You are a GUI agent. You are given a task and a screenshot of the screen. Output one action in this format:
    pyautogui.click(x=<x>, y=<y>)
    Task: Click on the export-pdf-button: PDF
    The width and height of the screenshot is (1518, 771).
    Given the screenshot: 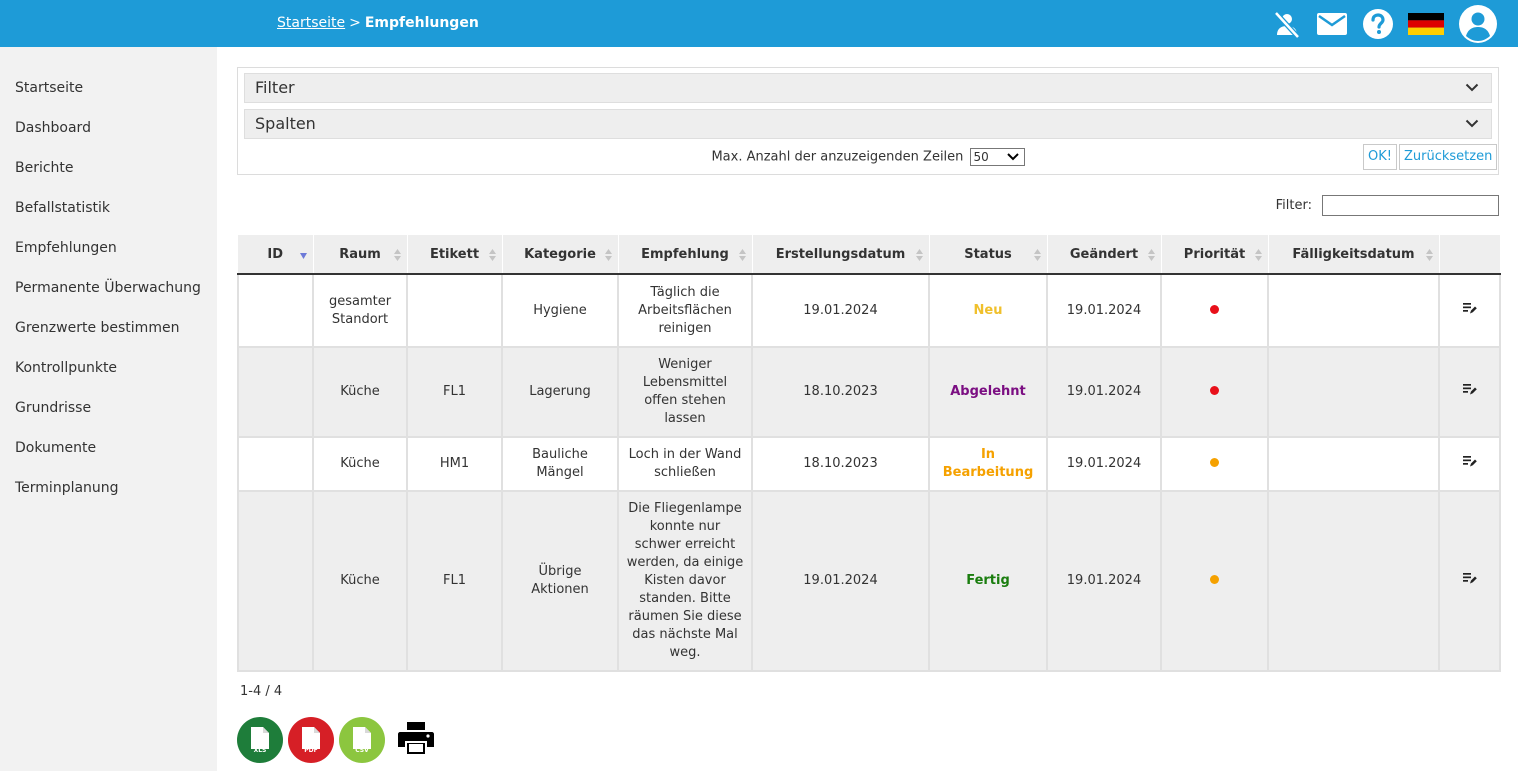 What is the action you would take?
    pyautogui.click(x=311, y=740)
    